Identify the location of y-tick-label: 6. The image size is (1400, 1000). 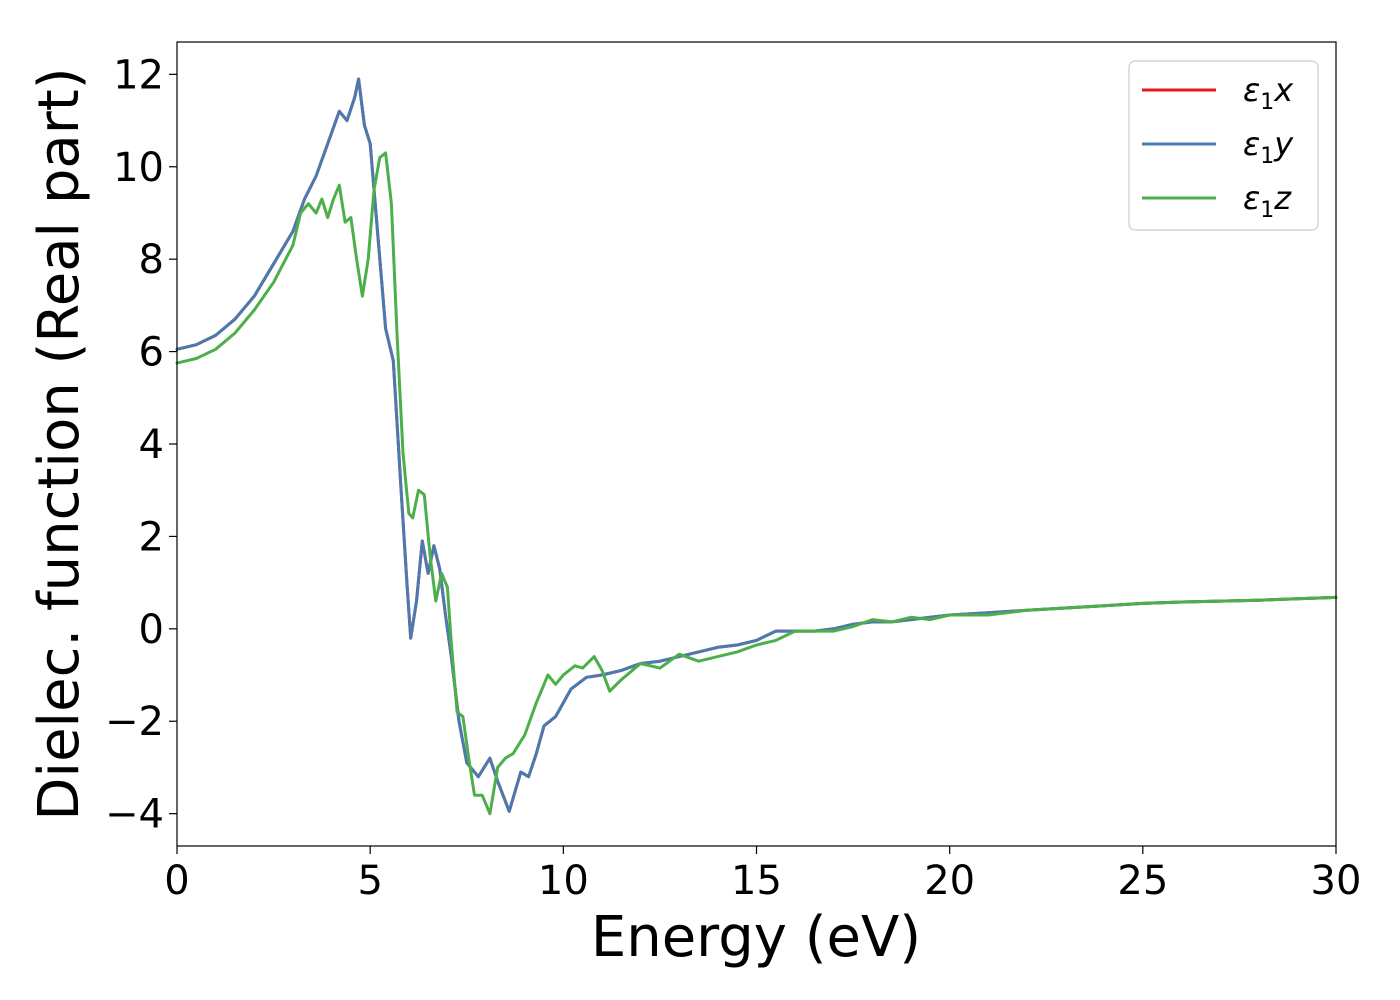
(151, 353).